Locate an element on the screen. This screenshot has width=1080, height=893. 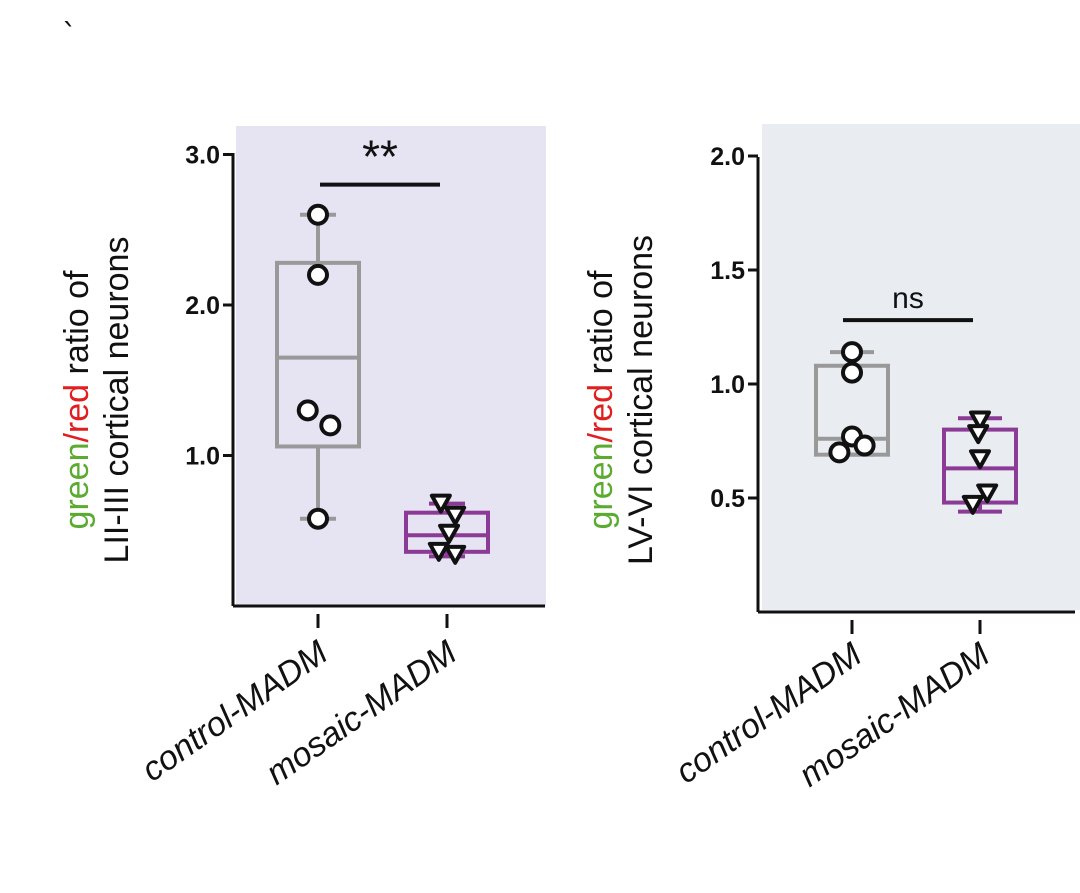
y-axis-label-line2: LV-VI cortical neurons is located at coordinates (641, 400).